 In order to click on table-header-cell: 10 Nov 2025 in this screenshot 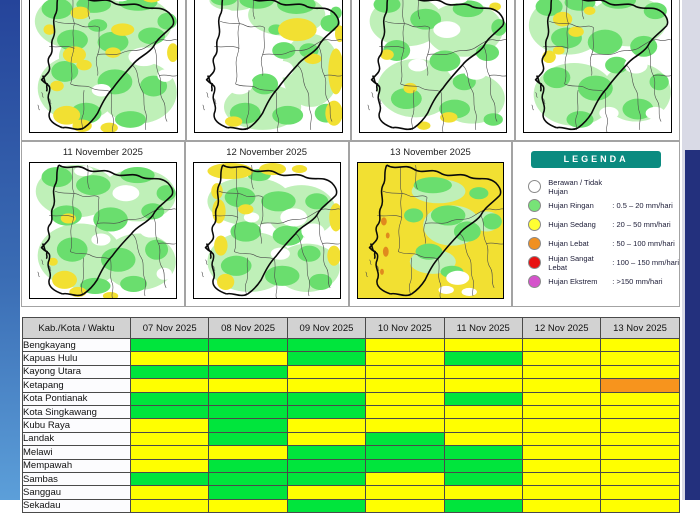, I will do `click(405, 328)`.